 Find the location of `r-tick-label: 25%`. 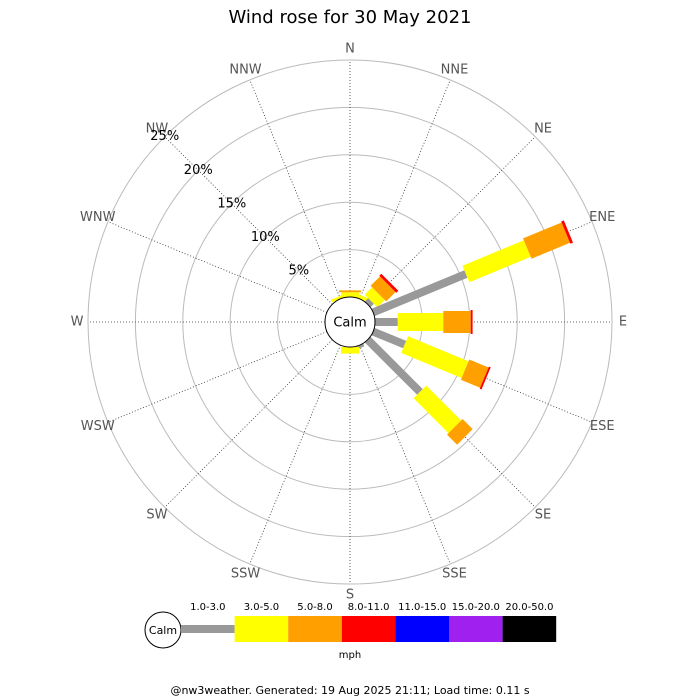

r-tick-label: 25% is located at coordinates (164, 136).